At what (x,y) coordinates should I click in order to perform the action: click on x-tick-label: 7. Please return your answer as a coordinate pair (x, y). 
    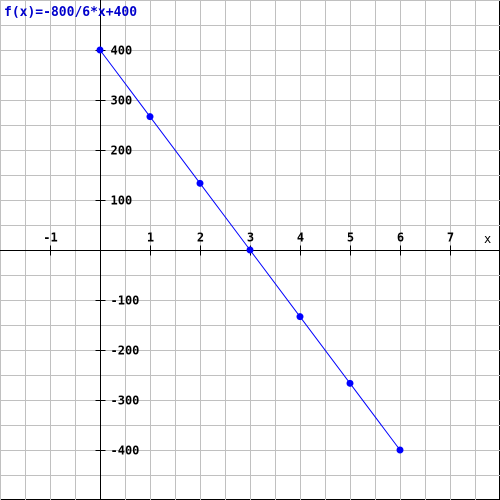
    Looking at the image, I should click on (450, 238).